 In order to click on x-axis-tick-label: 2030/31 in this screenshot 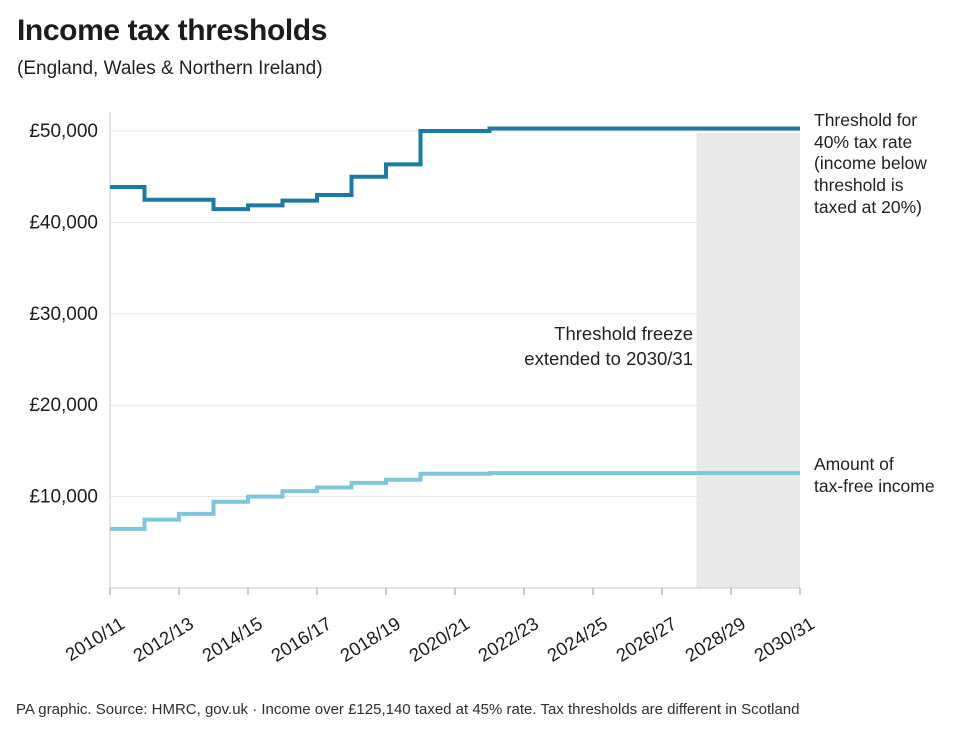, I will do `click(784, 639)`.